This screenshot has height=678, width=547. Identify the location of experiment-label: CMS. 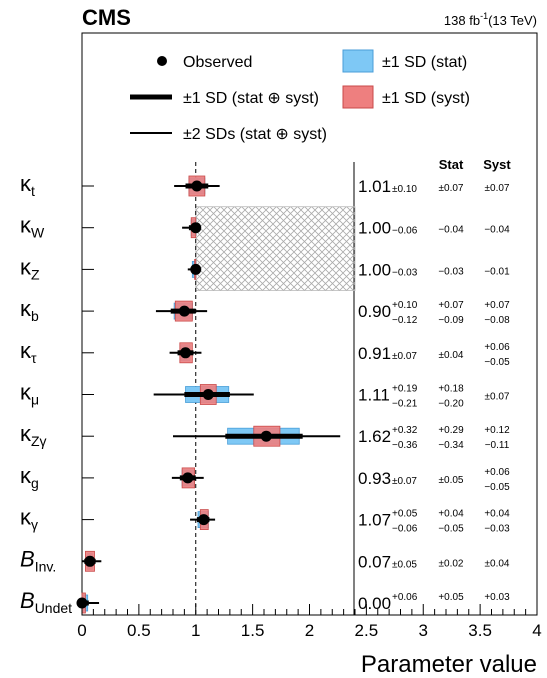
(106, 17).